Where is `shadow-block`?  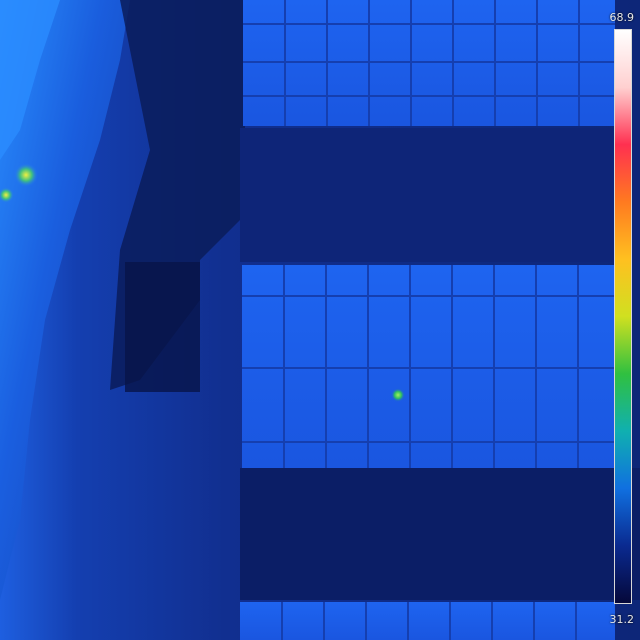
shadow-block is located at coordinates (162, 327).